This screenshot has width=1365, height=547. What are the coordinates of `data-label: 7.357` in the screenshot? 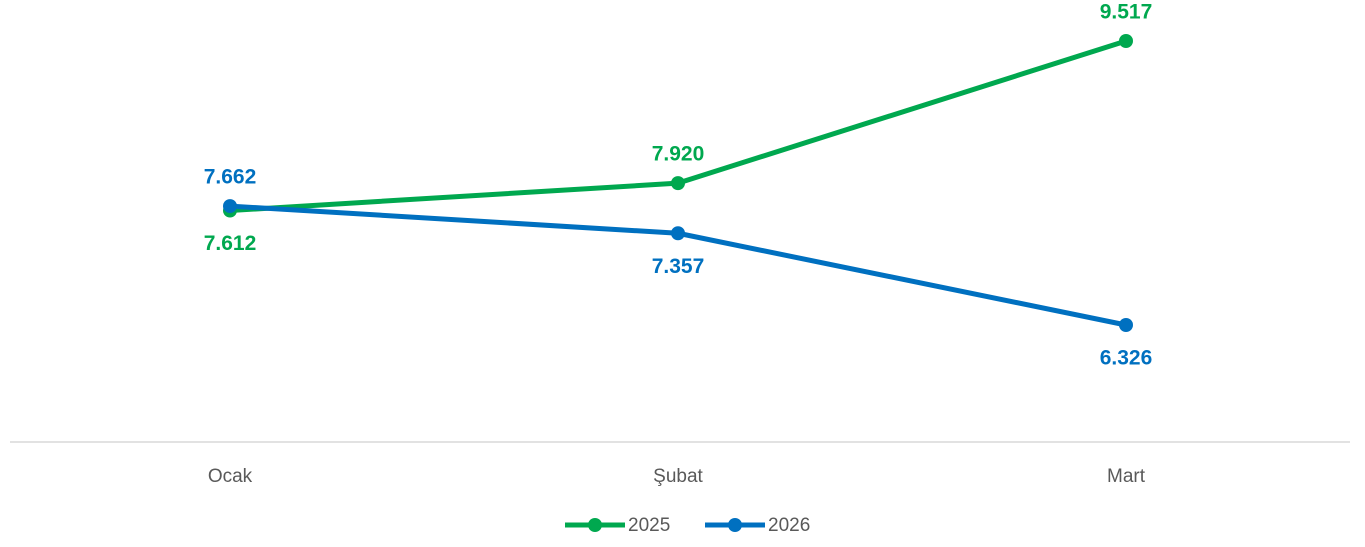 It's located at (678, 266).